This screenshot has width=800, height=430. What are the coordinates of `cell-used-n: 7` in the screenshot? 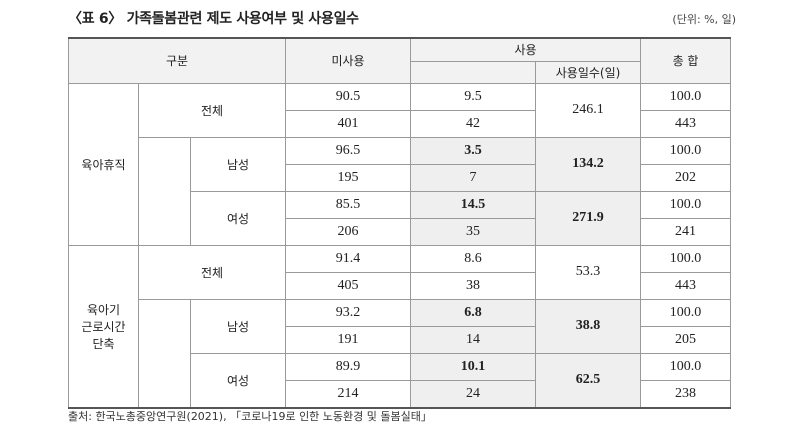 It's located at (473, 177).